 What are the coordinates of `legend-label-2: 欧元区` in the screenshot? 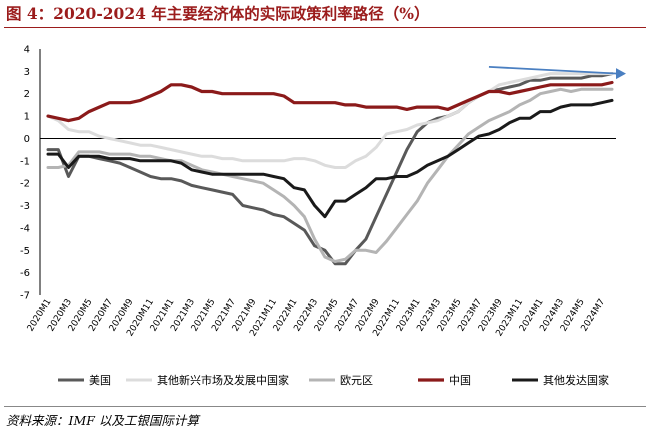 It's located at (356, 380).